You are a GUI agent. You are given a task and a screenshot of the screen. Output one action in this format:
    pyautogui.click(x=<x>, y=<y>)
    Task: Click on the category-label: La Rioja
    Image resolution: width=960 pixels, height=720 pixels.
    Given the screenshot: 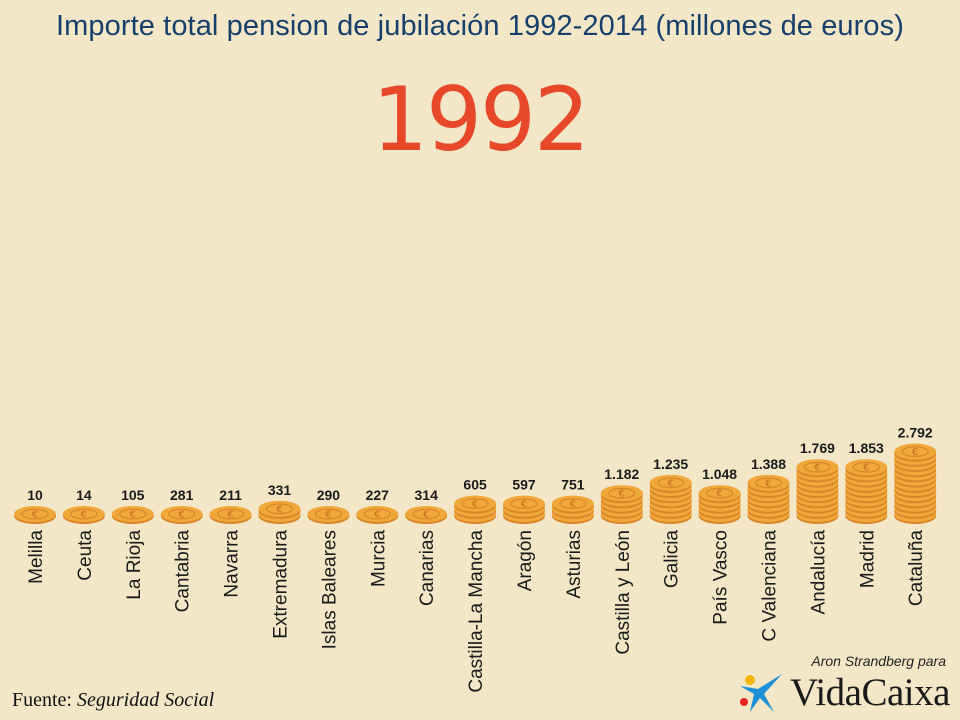 What is the action you would take?
    pyautogui.click(x=134, y=565)
    